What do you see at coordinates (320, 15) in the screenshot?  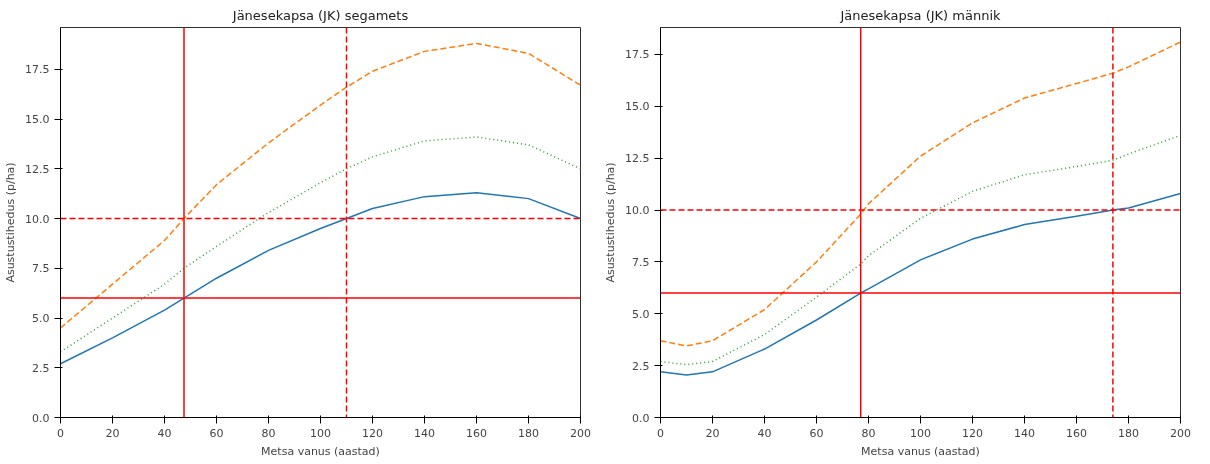 I see `chart-title: Jänesekapsa (JK) segamets` at bounding box center [320, 15].